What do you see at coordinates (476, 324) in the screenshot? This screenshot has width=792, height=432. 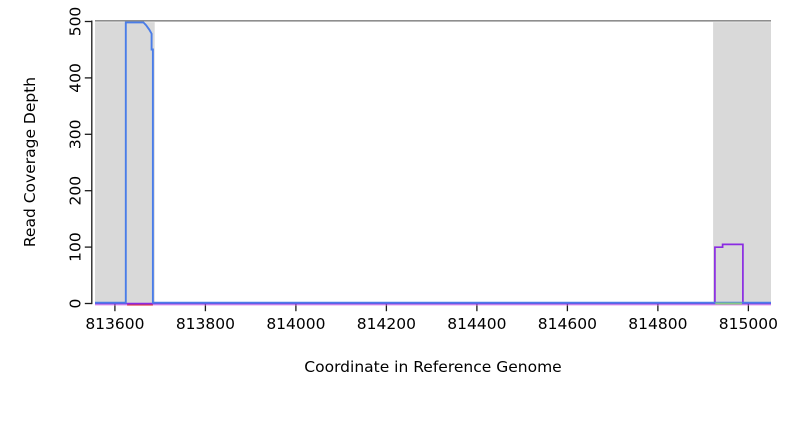 I see `x-tick-label: 814400` at bounding box center [476, 324].